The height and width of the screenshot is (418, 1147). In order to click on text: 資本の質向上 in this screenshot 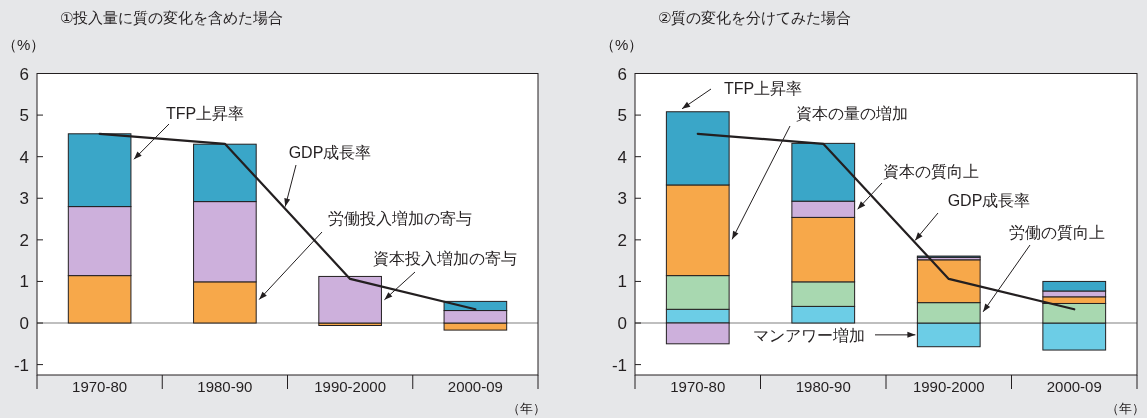, I will do `click(931, 171)`.